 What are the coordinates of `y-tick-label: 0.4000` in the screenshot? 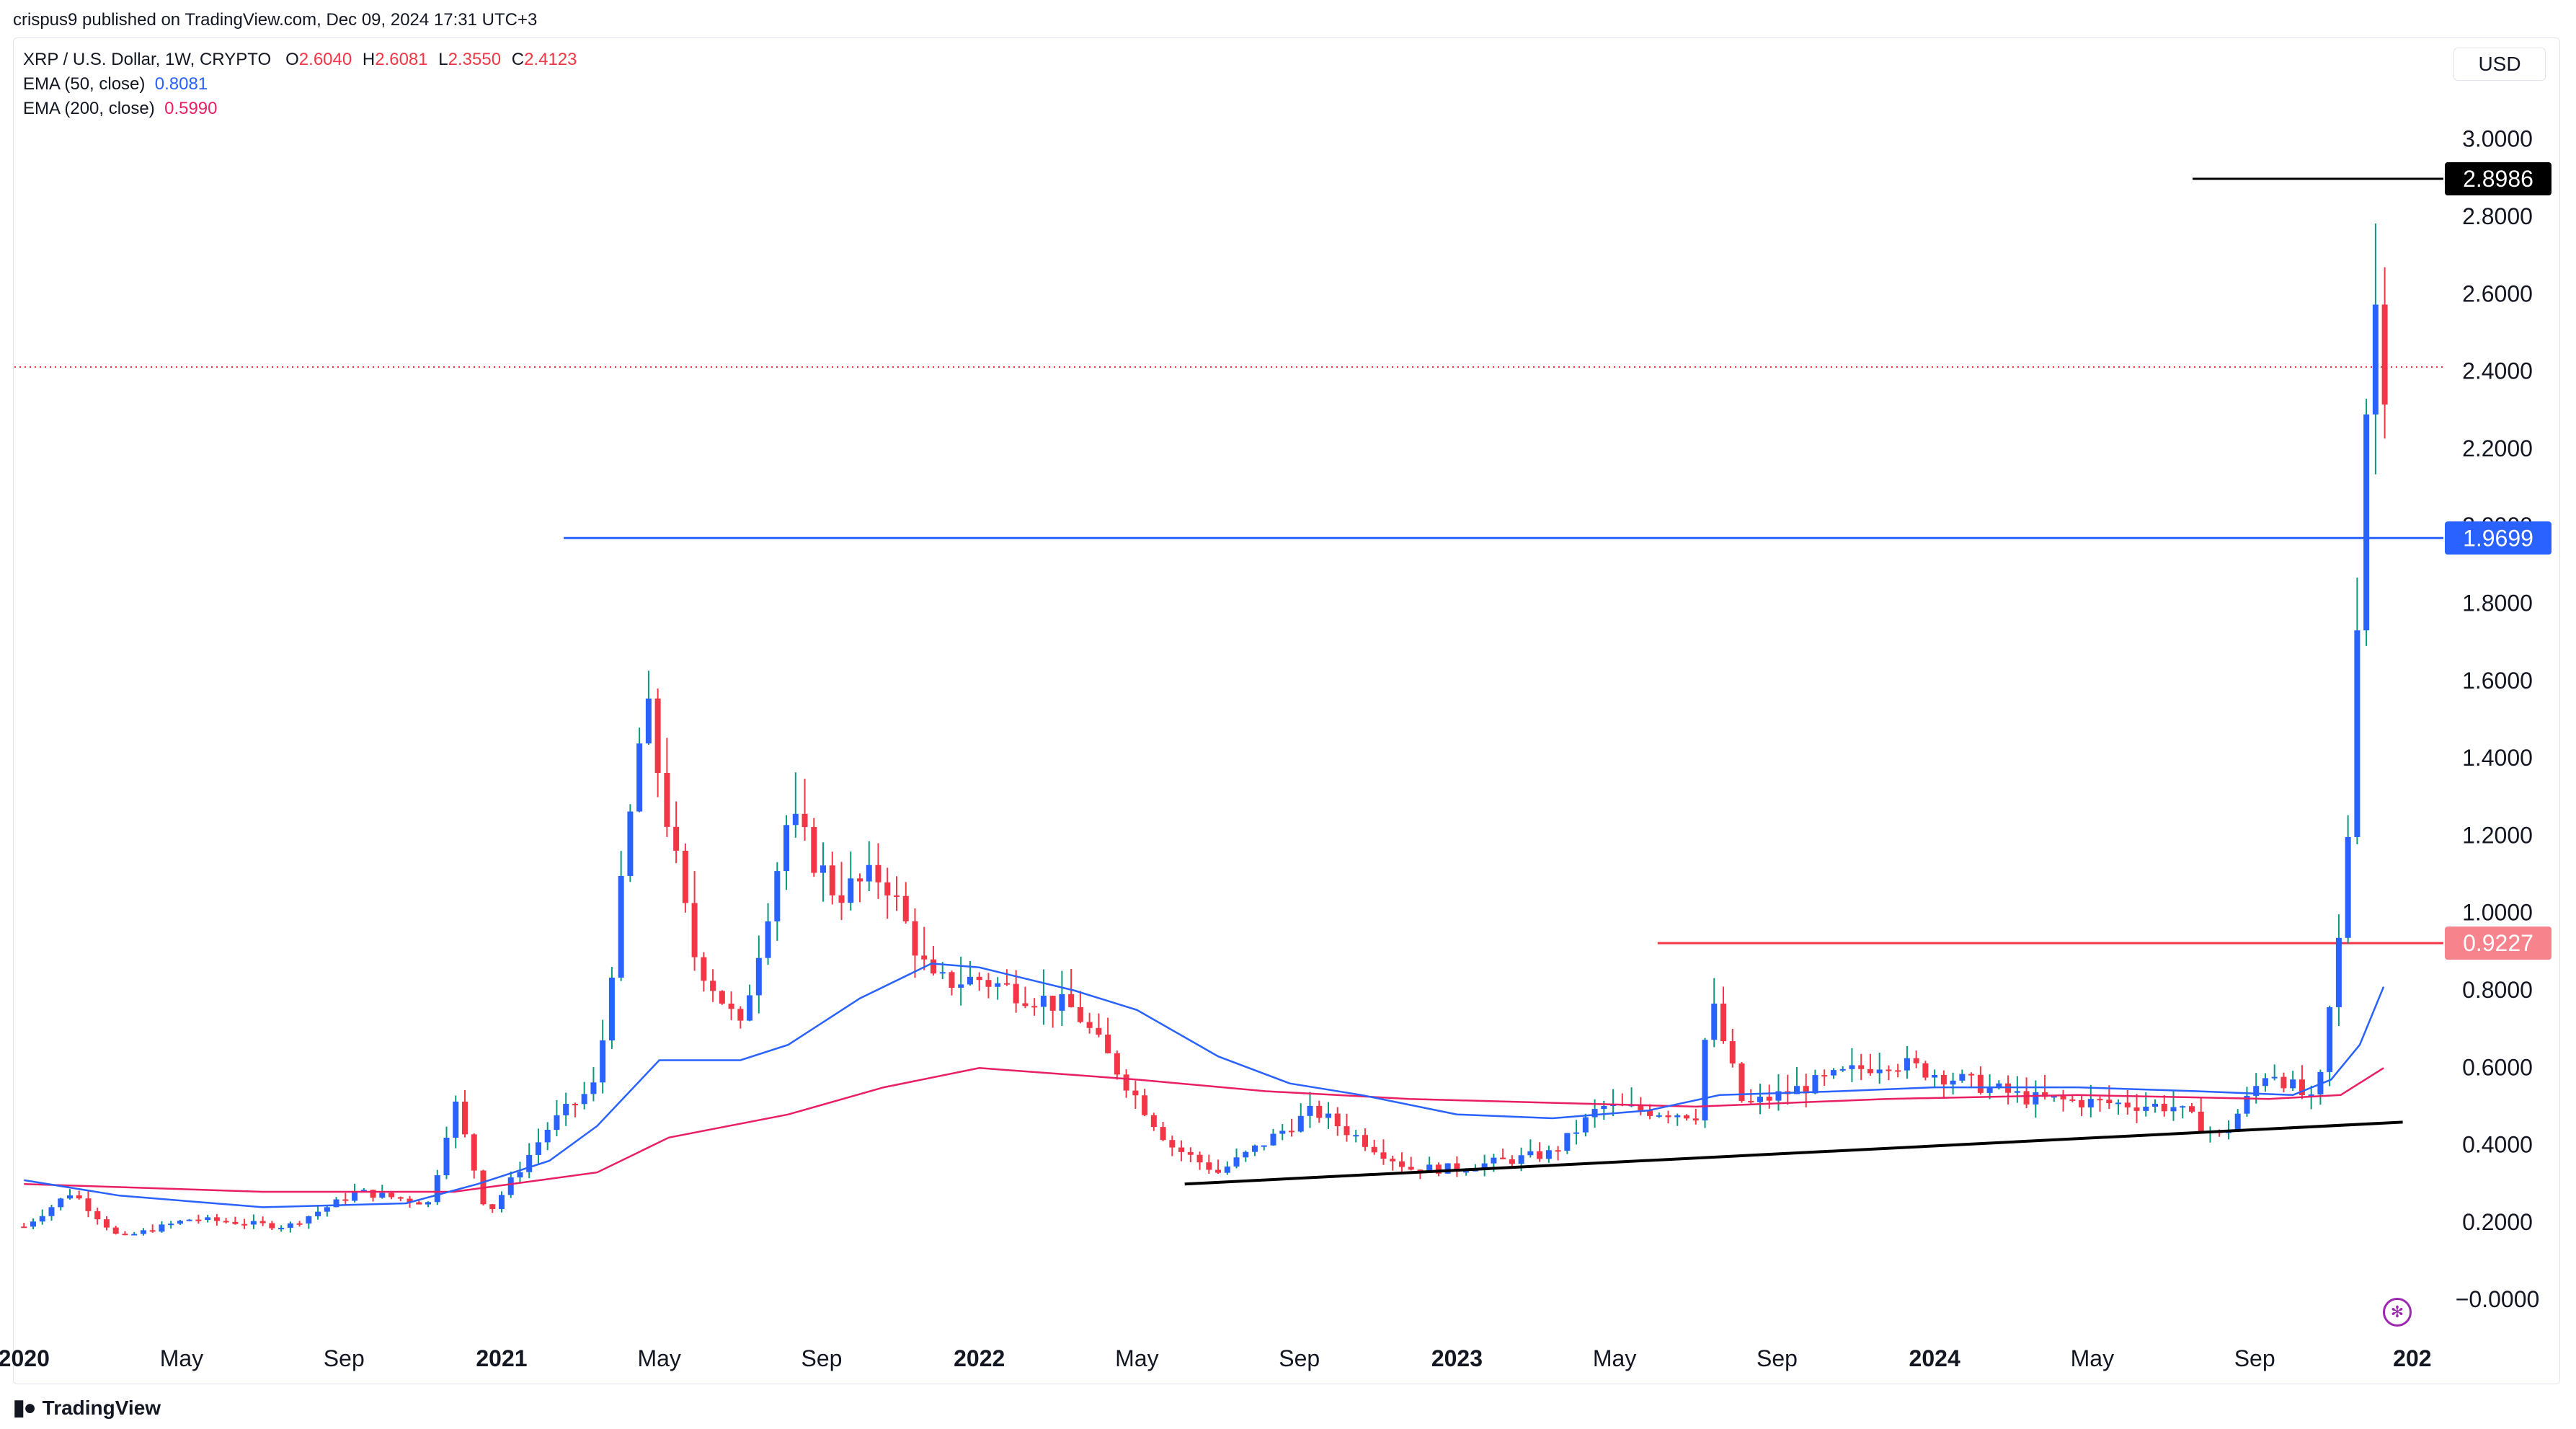 It's located at (2497, 1145).